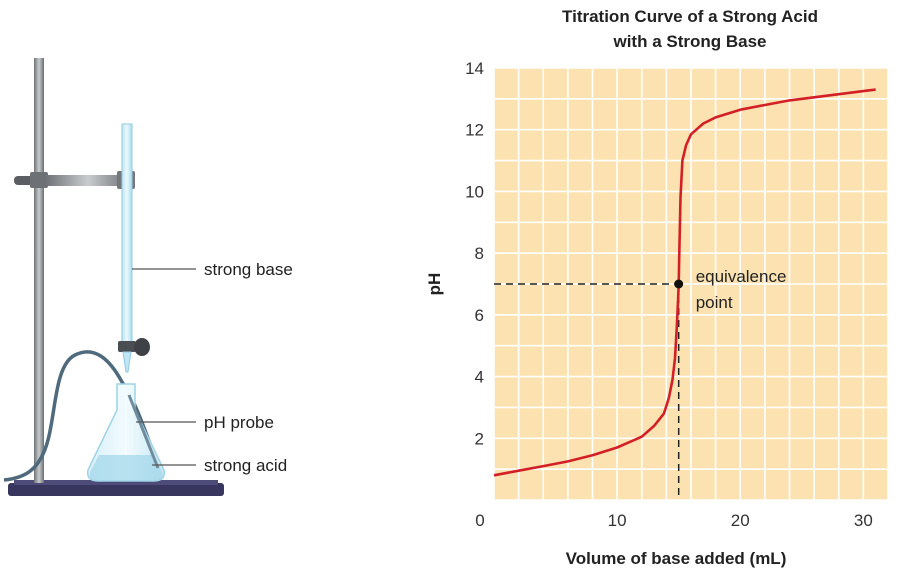 This screenshot has height=579, width=910. Describe the element at coordinates (714, 302) in the screenshot. I see `equivalence-label-line-2: point` at that location.